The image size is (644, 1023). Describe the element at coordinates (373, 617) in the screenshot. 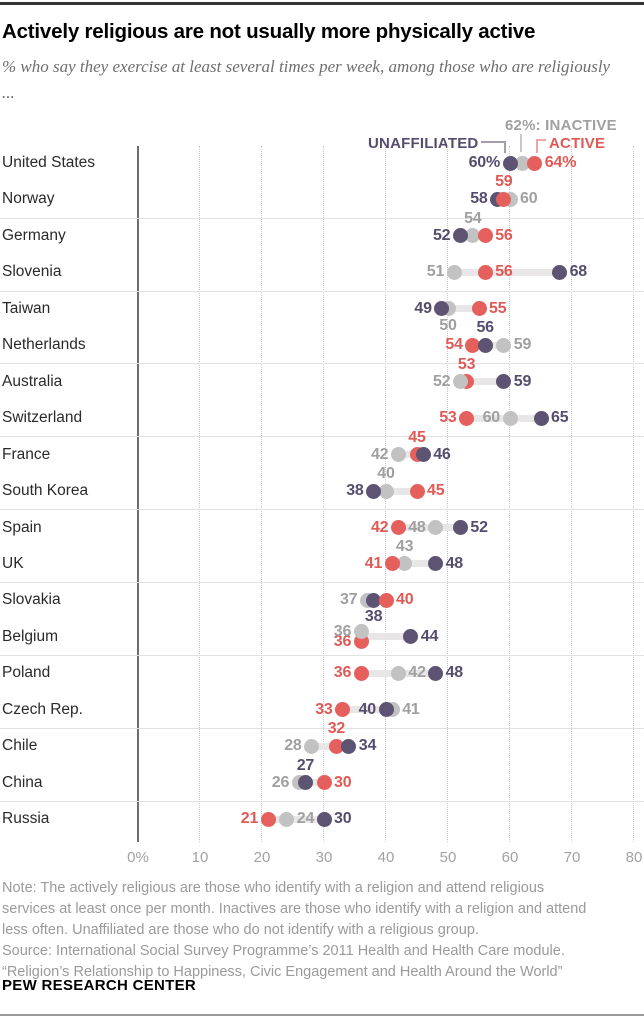

I see `value-label-unaffiliated: 38` at that location.